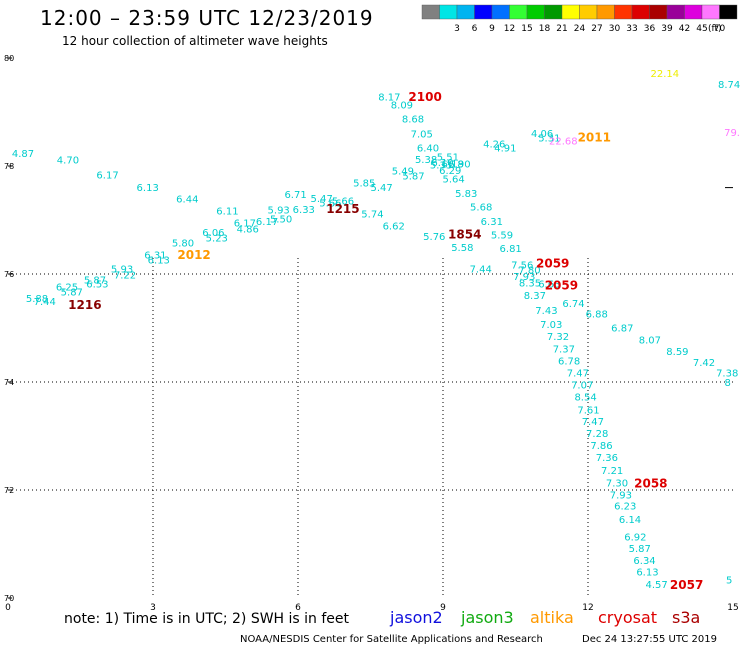 The width and height of the screenshot is (740, 650). What do you see at coordinates (426, 160) in the screenshot?
I see `wave-height-label: 5.38` at bounding box center [426, 160].